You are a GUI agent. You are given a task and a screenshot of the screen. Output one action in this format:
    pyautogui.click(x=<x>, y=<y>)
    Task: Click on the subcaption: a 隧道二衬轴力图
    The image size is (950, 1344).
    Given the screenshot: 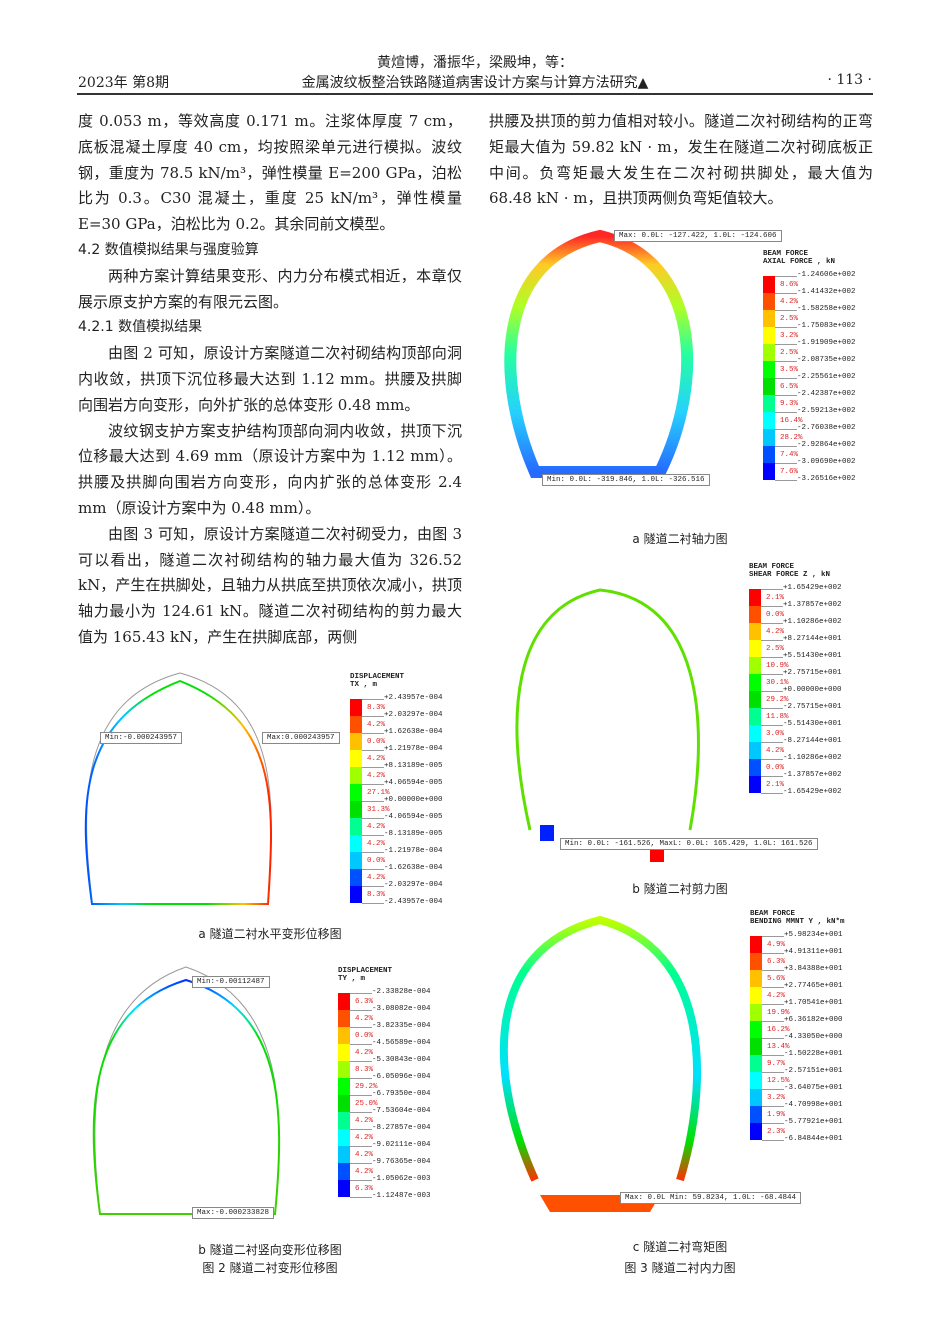 What is the action you would take?
    pyautogui.click(x=680, y=539)
    